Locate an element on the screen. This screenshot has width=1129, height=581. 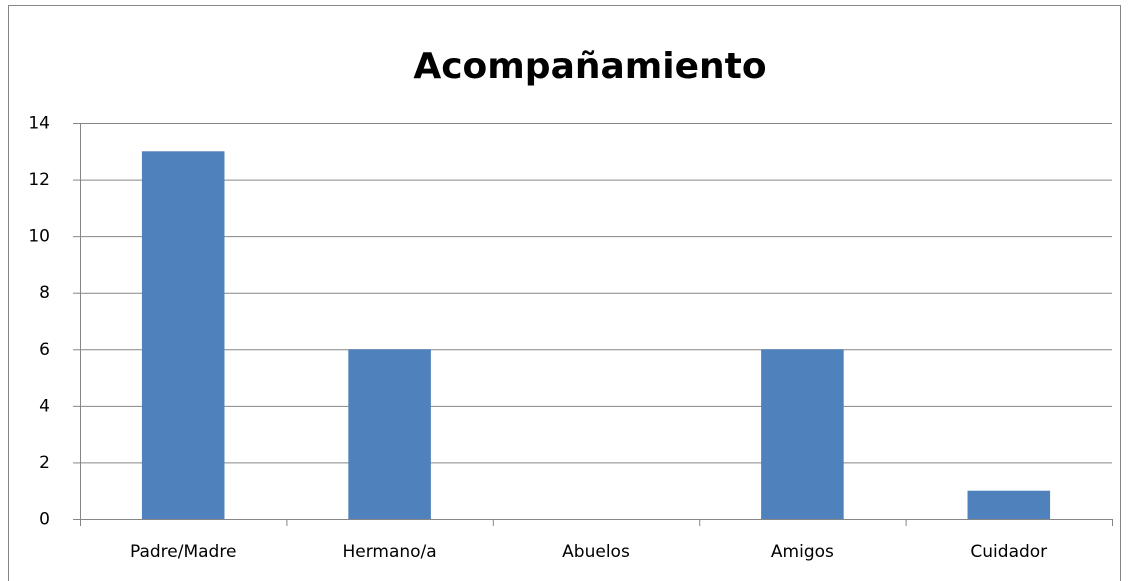
x-tick-label: Cuidador is located at coordinates (1008, 552).